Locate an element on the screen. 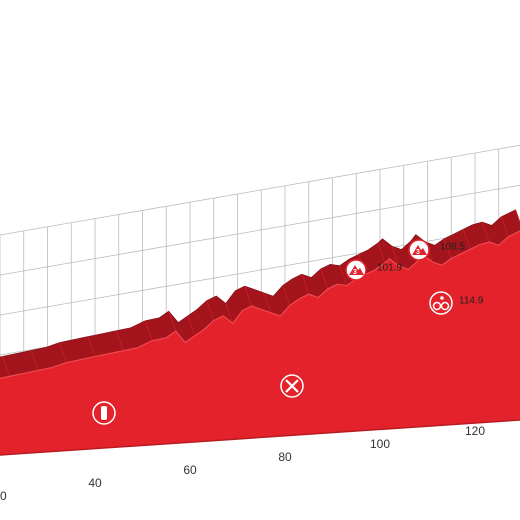 The image size is (520, 520). bottle is located at coordinates (104, 413).